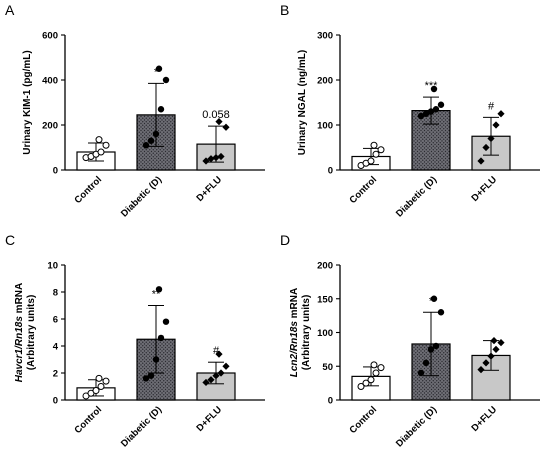 The height and width of the screenshot is (456, 550). I want to click on bar, so click(491, 377).